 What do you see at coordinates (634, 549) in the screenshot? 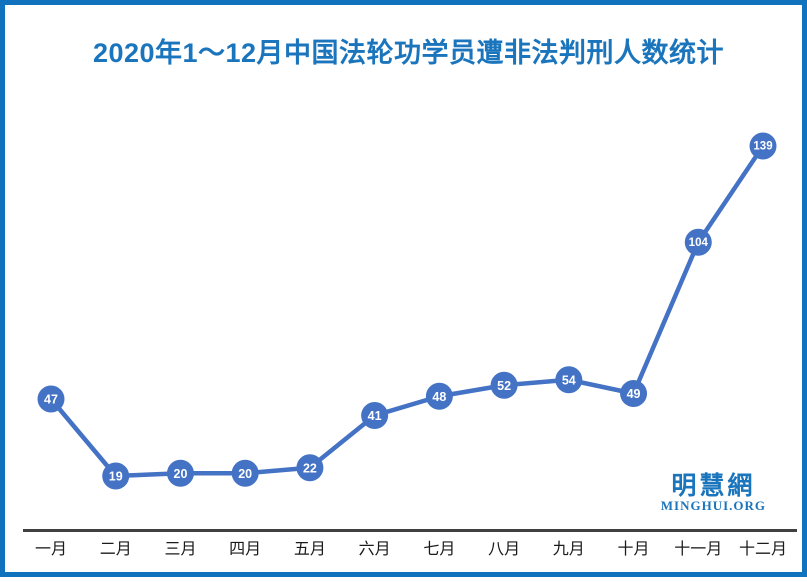
I see `x-axis-label: 十月` at bounding box center [634, 549].